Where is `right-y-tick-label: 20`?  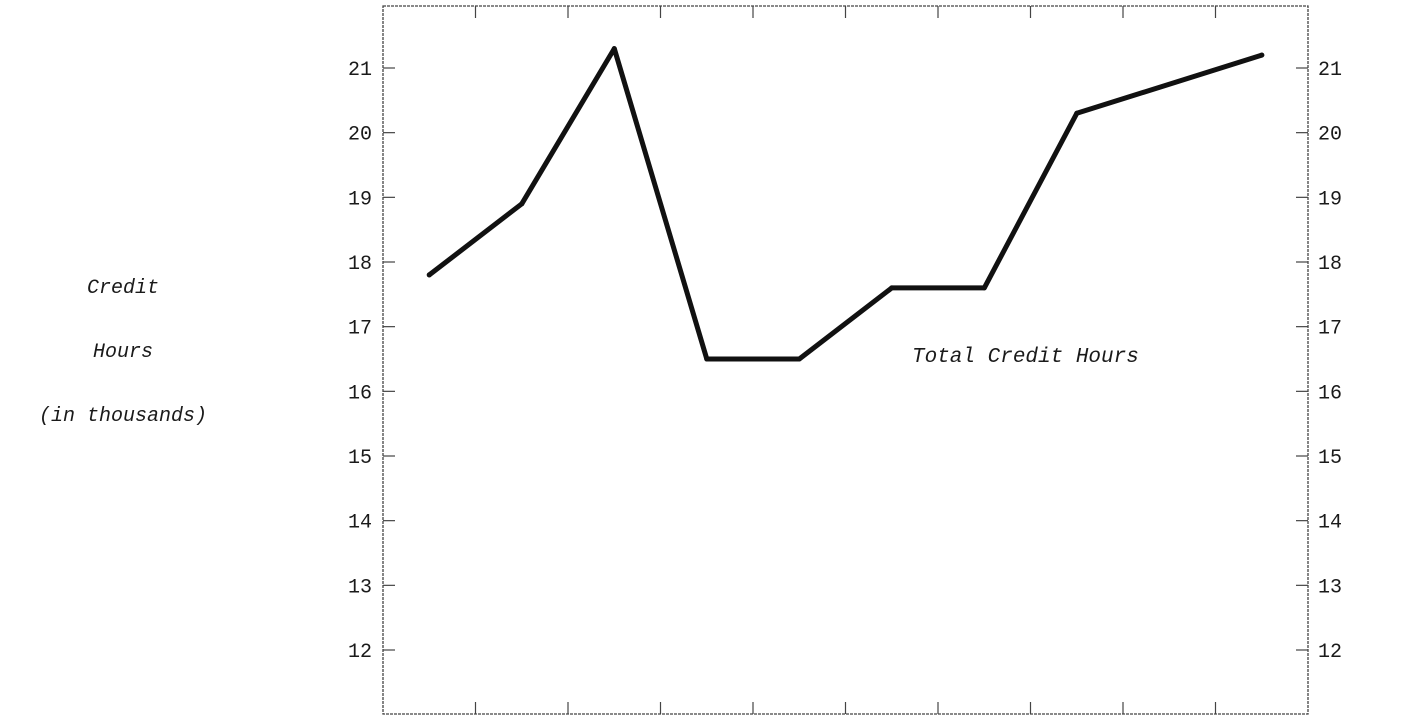
right-y-tick-label: 20 is located at coordinates (1330, 135).